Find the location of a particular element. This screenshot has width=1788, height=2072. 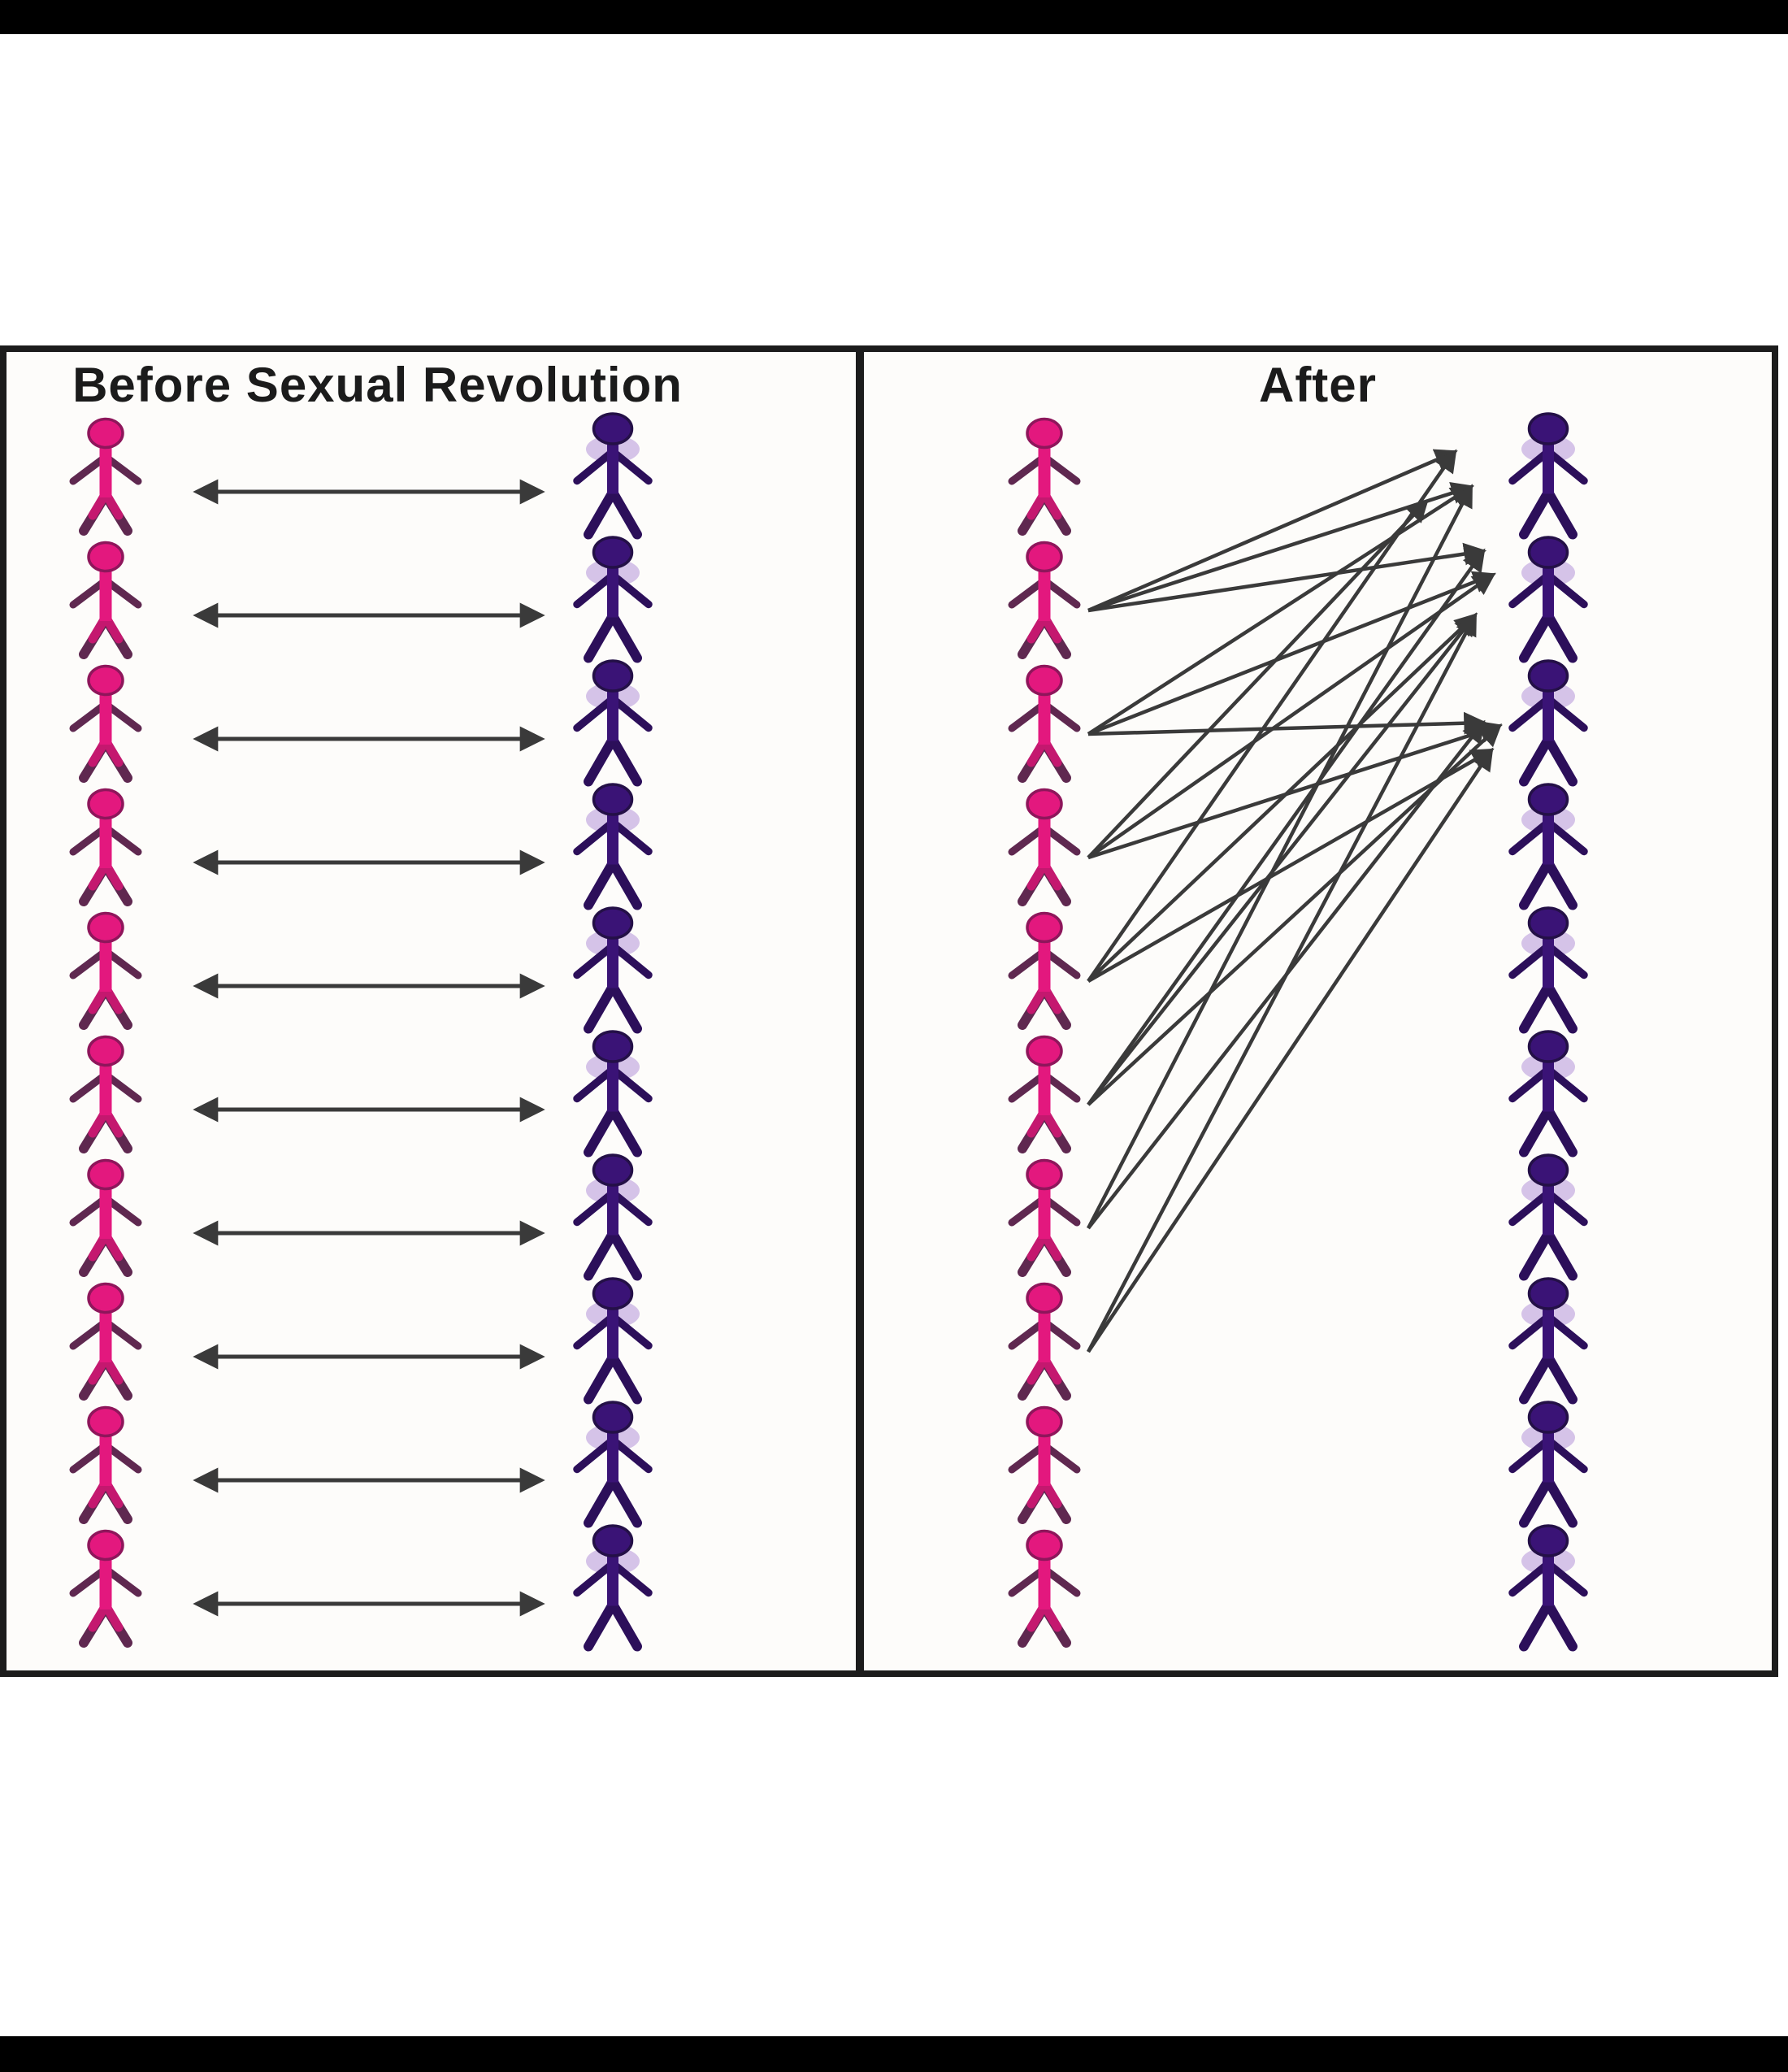

panel-title-before: Before Sexual Revolution is located at coordinates (377, 385).